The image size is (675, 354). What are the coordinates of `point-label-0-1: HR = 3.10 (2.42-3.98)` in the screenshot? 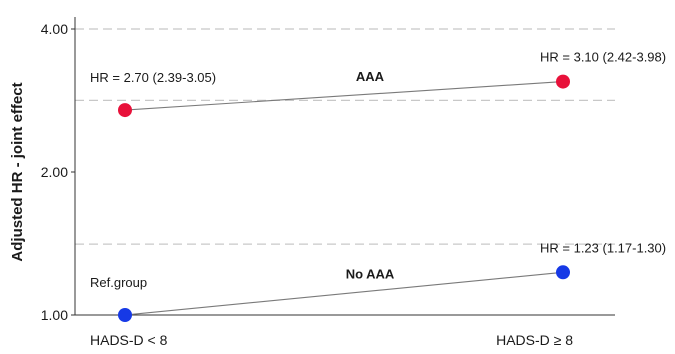 It's located at (603, 57).